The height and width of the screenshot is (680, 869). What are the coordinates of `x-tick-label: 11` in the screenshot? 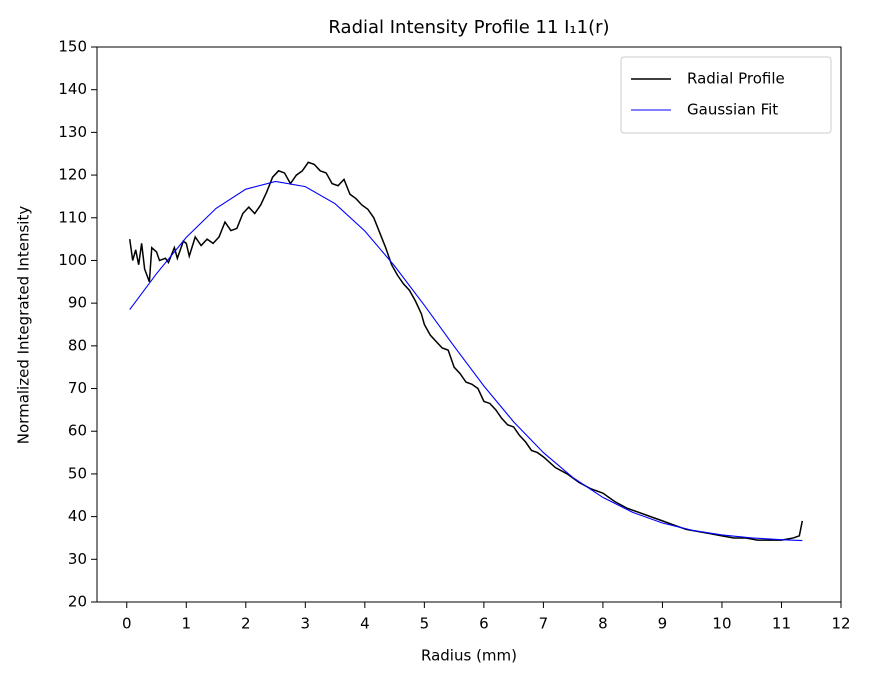 It's located at (781, 624).